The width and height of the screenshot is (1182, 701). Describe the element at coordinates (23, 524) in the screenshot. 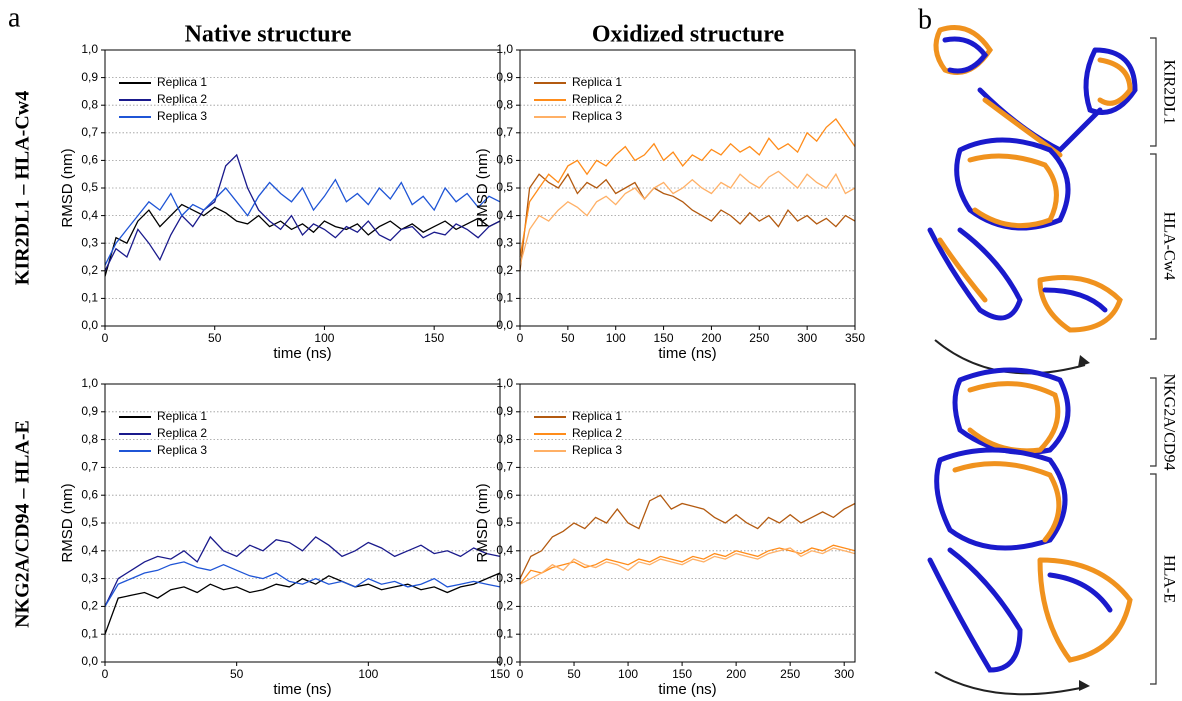

I see `row-label: NKG2A/CD94 – HLA-E` at that location.